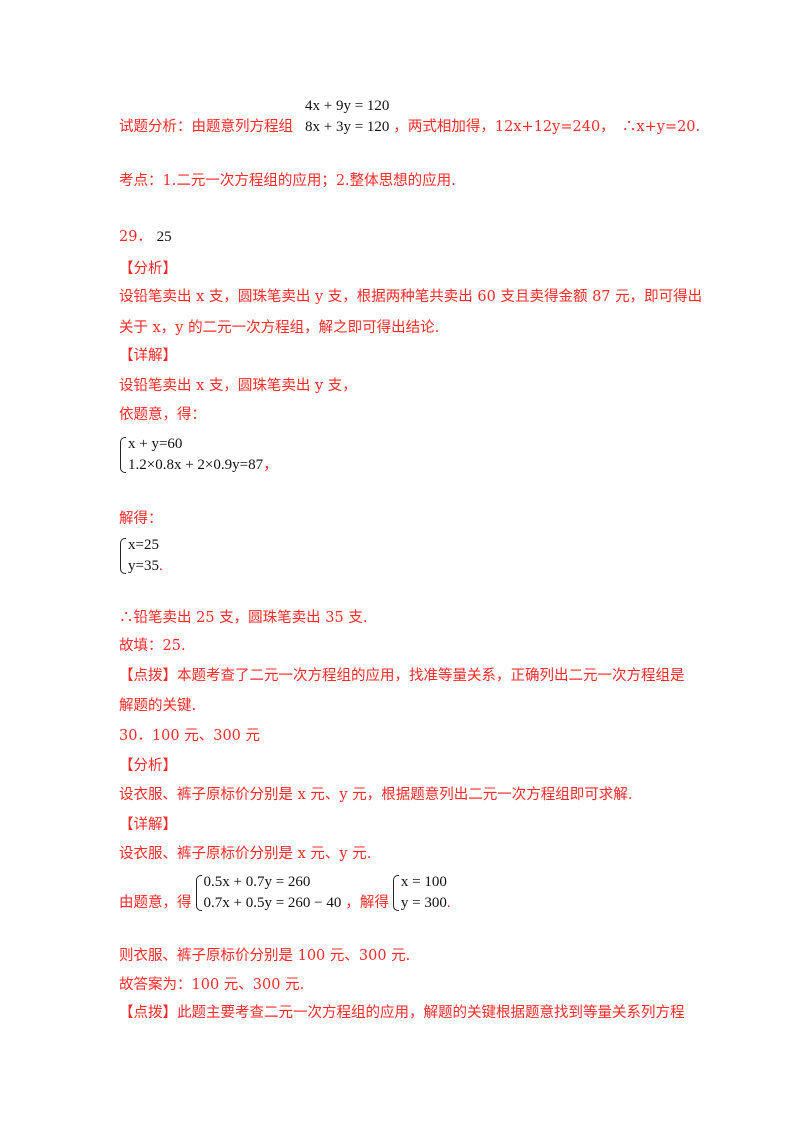 This screenshot has height=1132, width=800. What do you see at coordinates (203, 465) in the screenshot?
I see `equation: 1.2×0.8x + 2×0.9y=87，` at bounding box center [203, 465].